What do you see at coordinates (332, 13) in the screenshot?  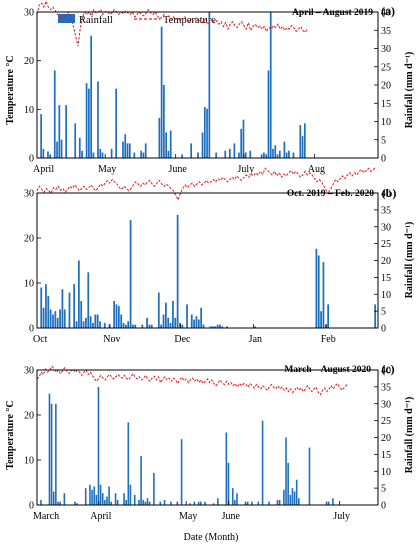 I see `panel-a-title: April – August 2019` at bounding box center [332, 13].